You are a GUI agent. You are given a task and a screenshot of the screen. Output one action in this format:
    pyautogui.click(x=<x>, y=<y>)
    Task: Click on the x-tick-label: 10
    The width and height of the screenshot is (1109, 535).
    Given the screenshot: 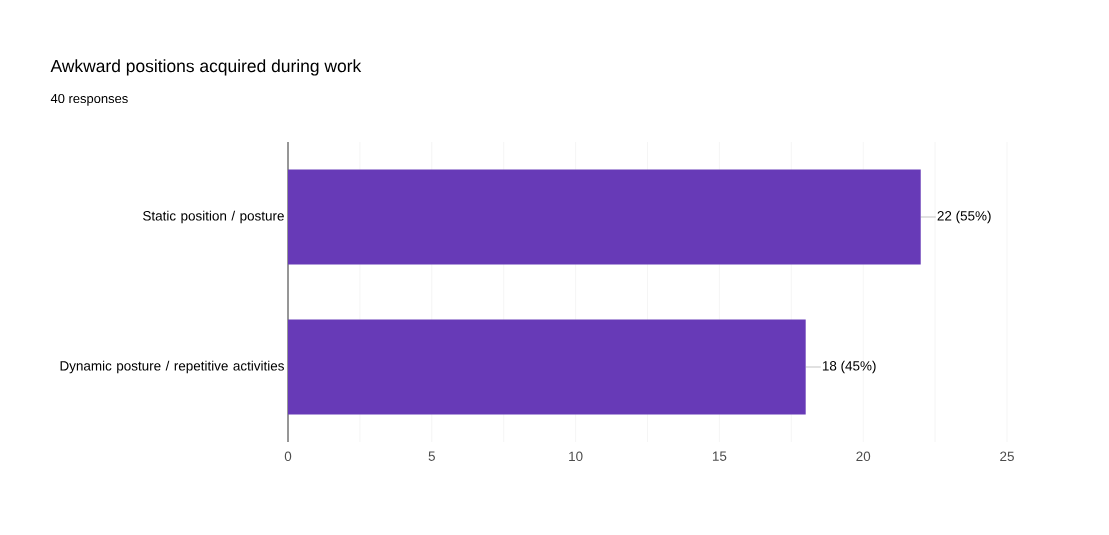 What is the action you would take?
    pyautogui.click(x=576, y=456)
    